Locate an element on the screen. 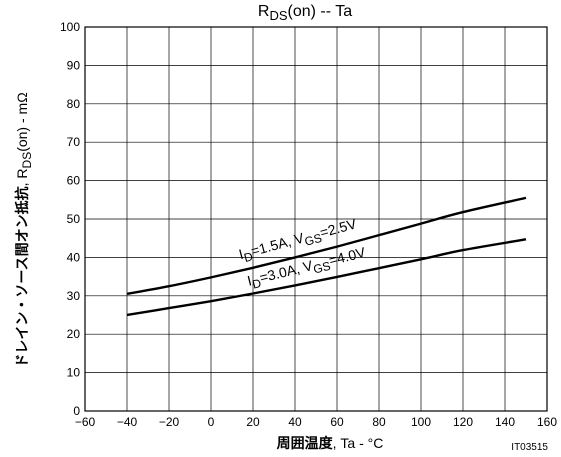 This screenshot has height=457, width=561. y-axis-label-pre: , R is located at coordinates (22, 177).